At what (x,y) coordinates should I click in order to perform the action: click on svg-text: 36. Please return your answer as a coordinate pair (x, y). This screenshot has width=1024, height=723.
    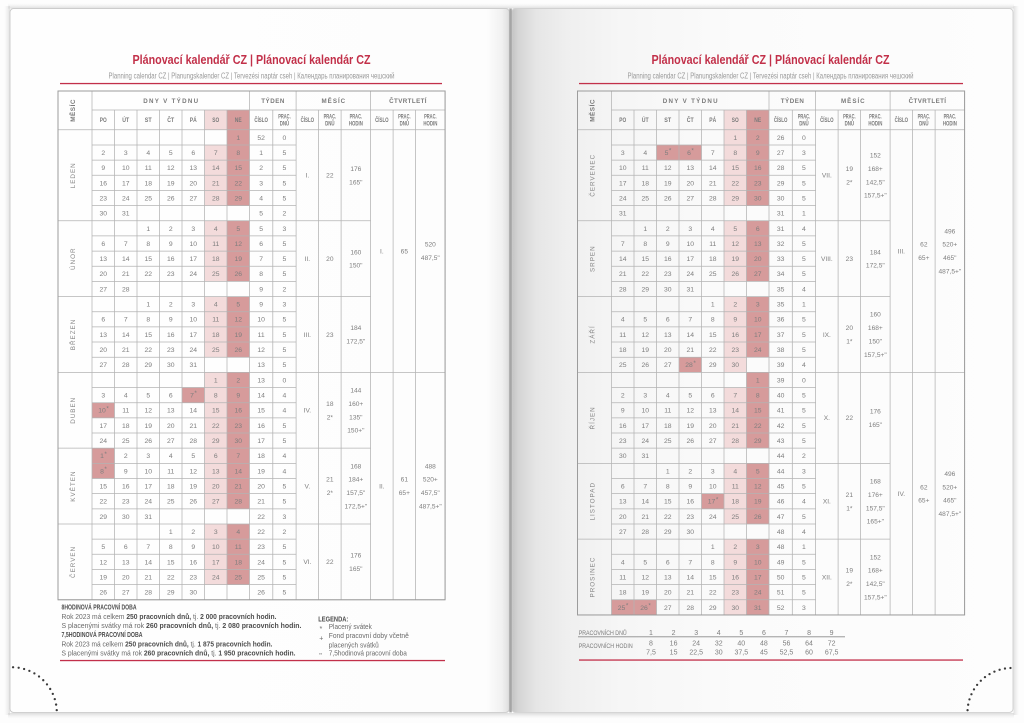
    Looking at the image, I should click on (781, 320).